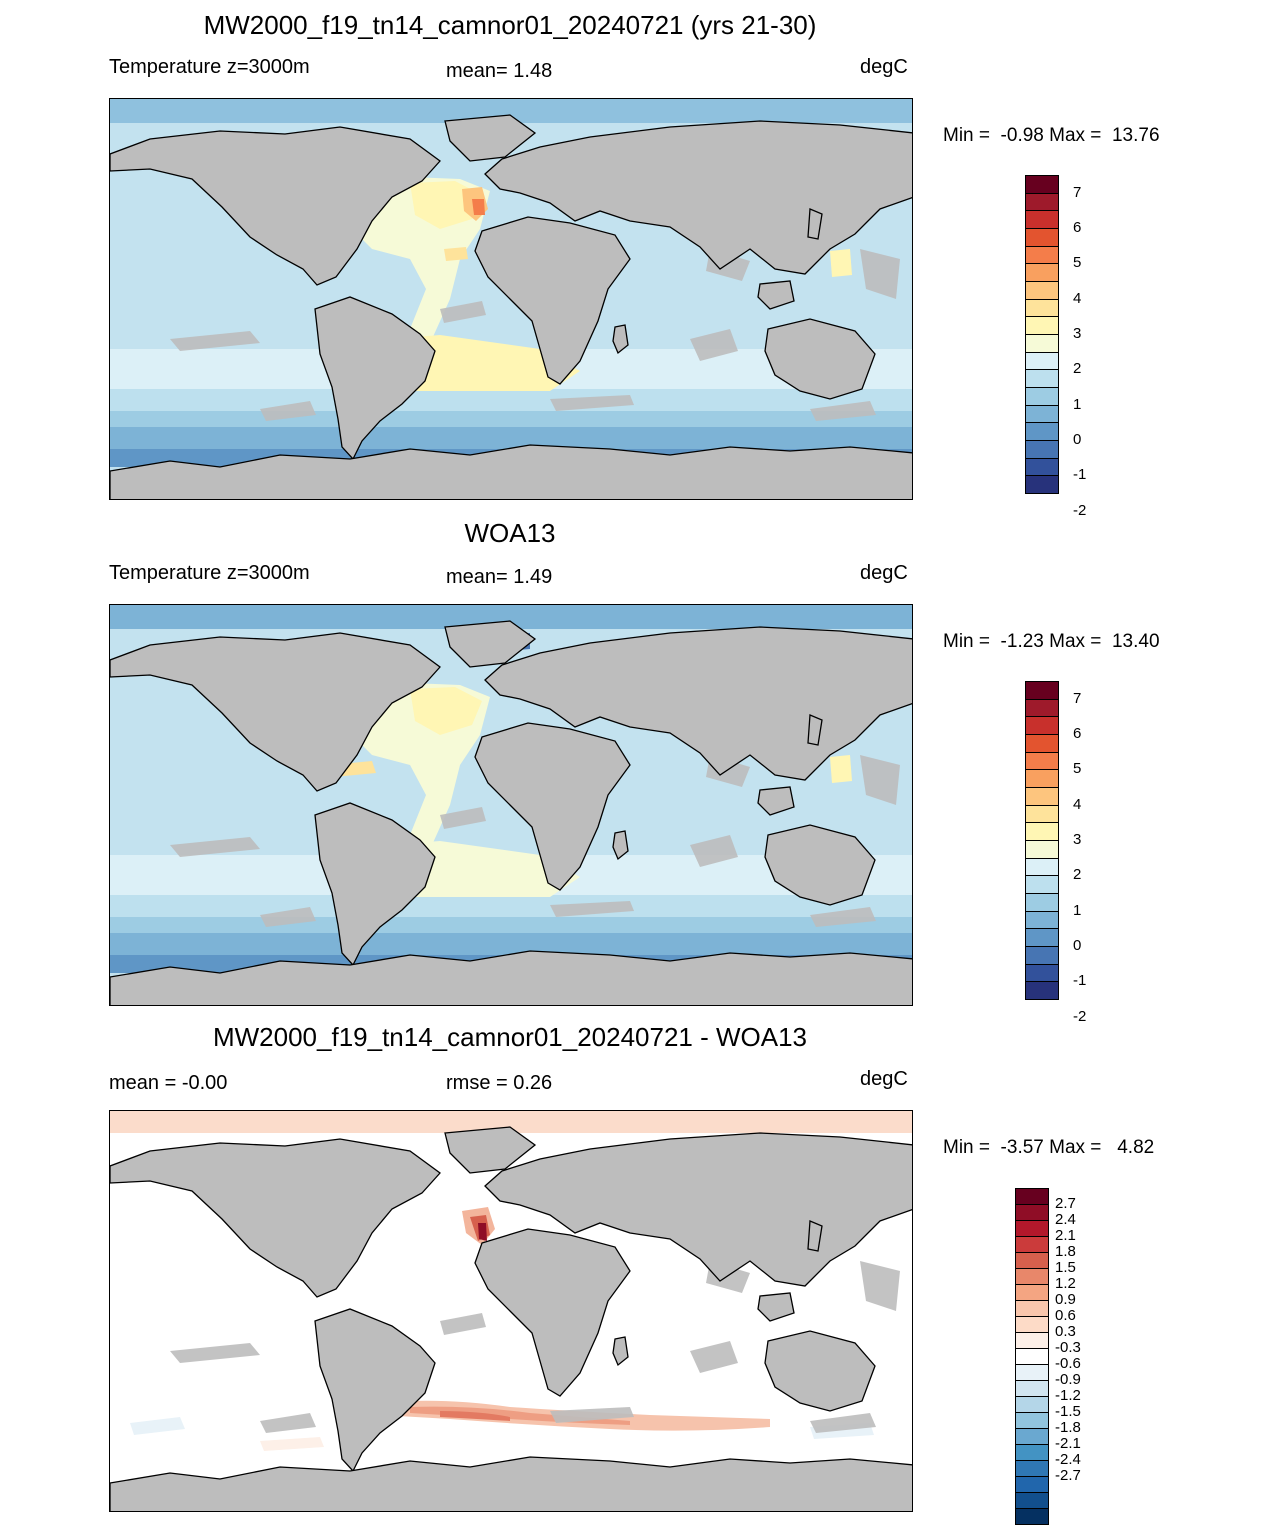 The image size is (1285, 1525). Describe the element at coordinates (1077, 769) in the screenshot. I see `colorbar-tick-label: 5` at that location.